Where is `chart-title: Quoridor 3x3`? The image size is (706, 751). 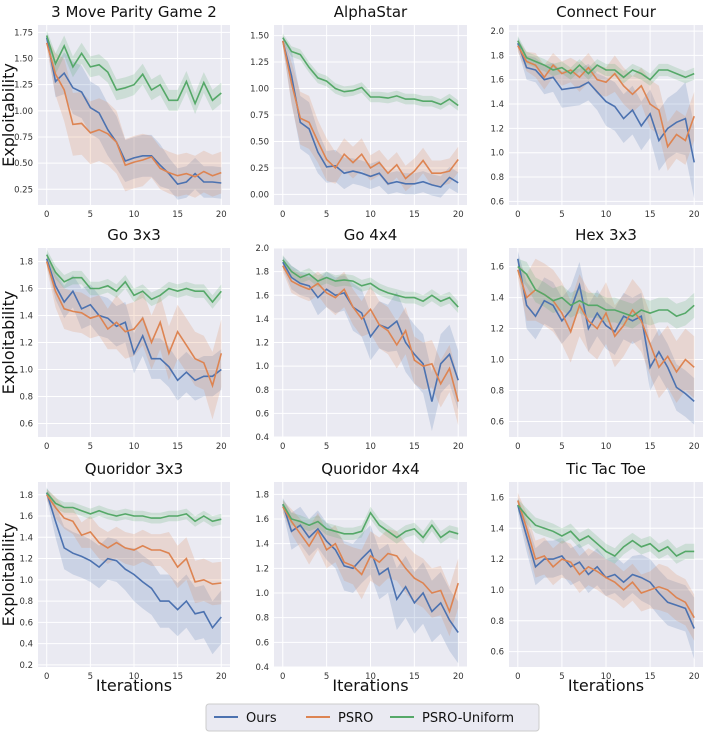 chart-title: Quoridor 3x3 is located at coordinates (134, 469).